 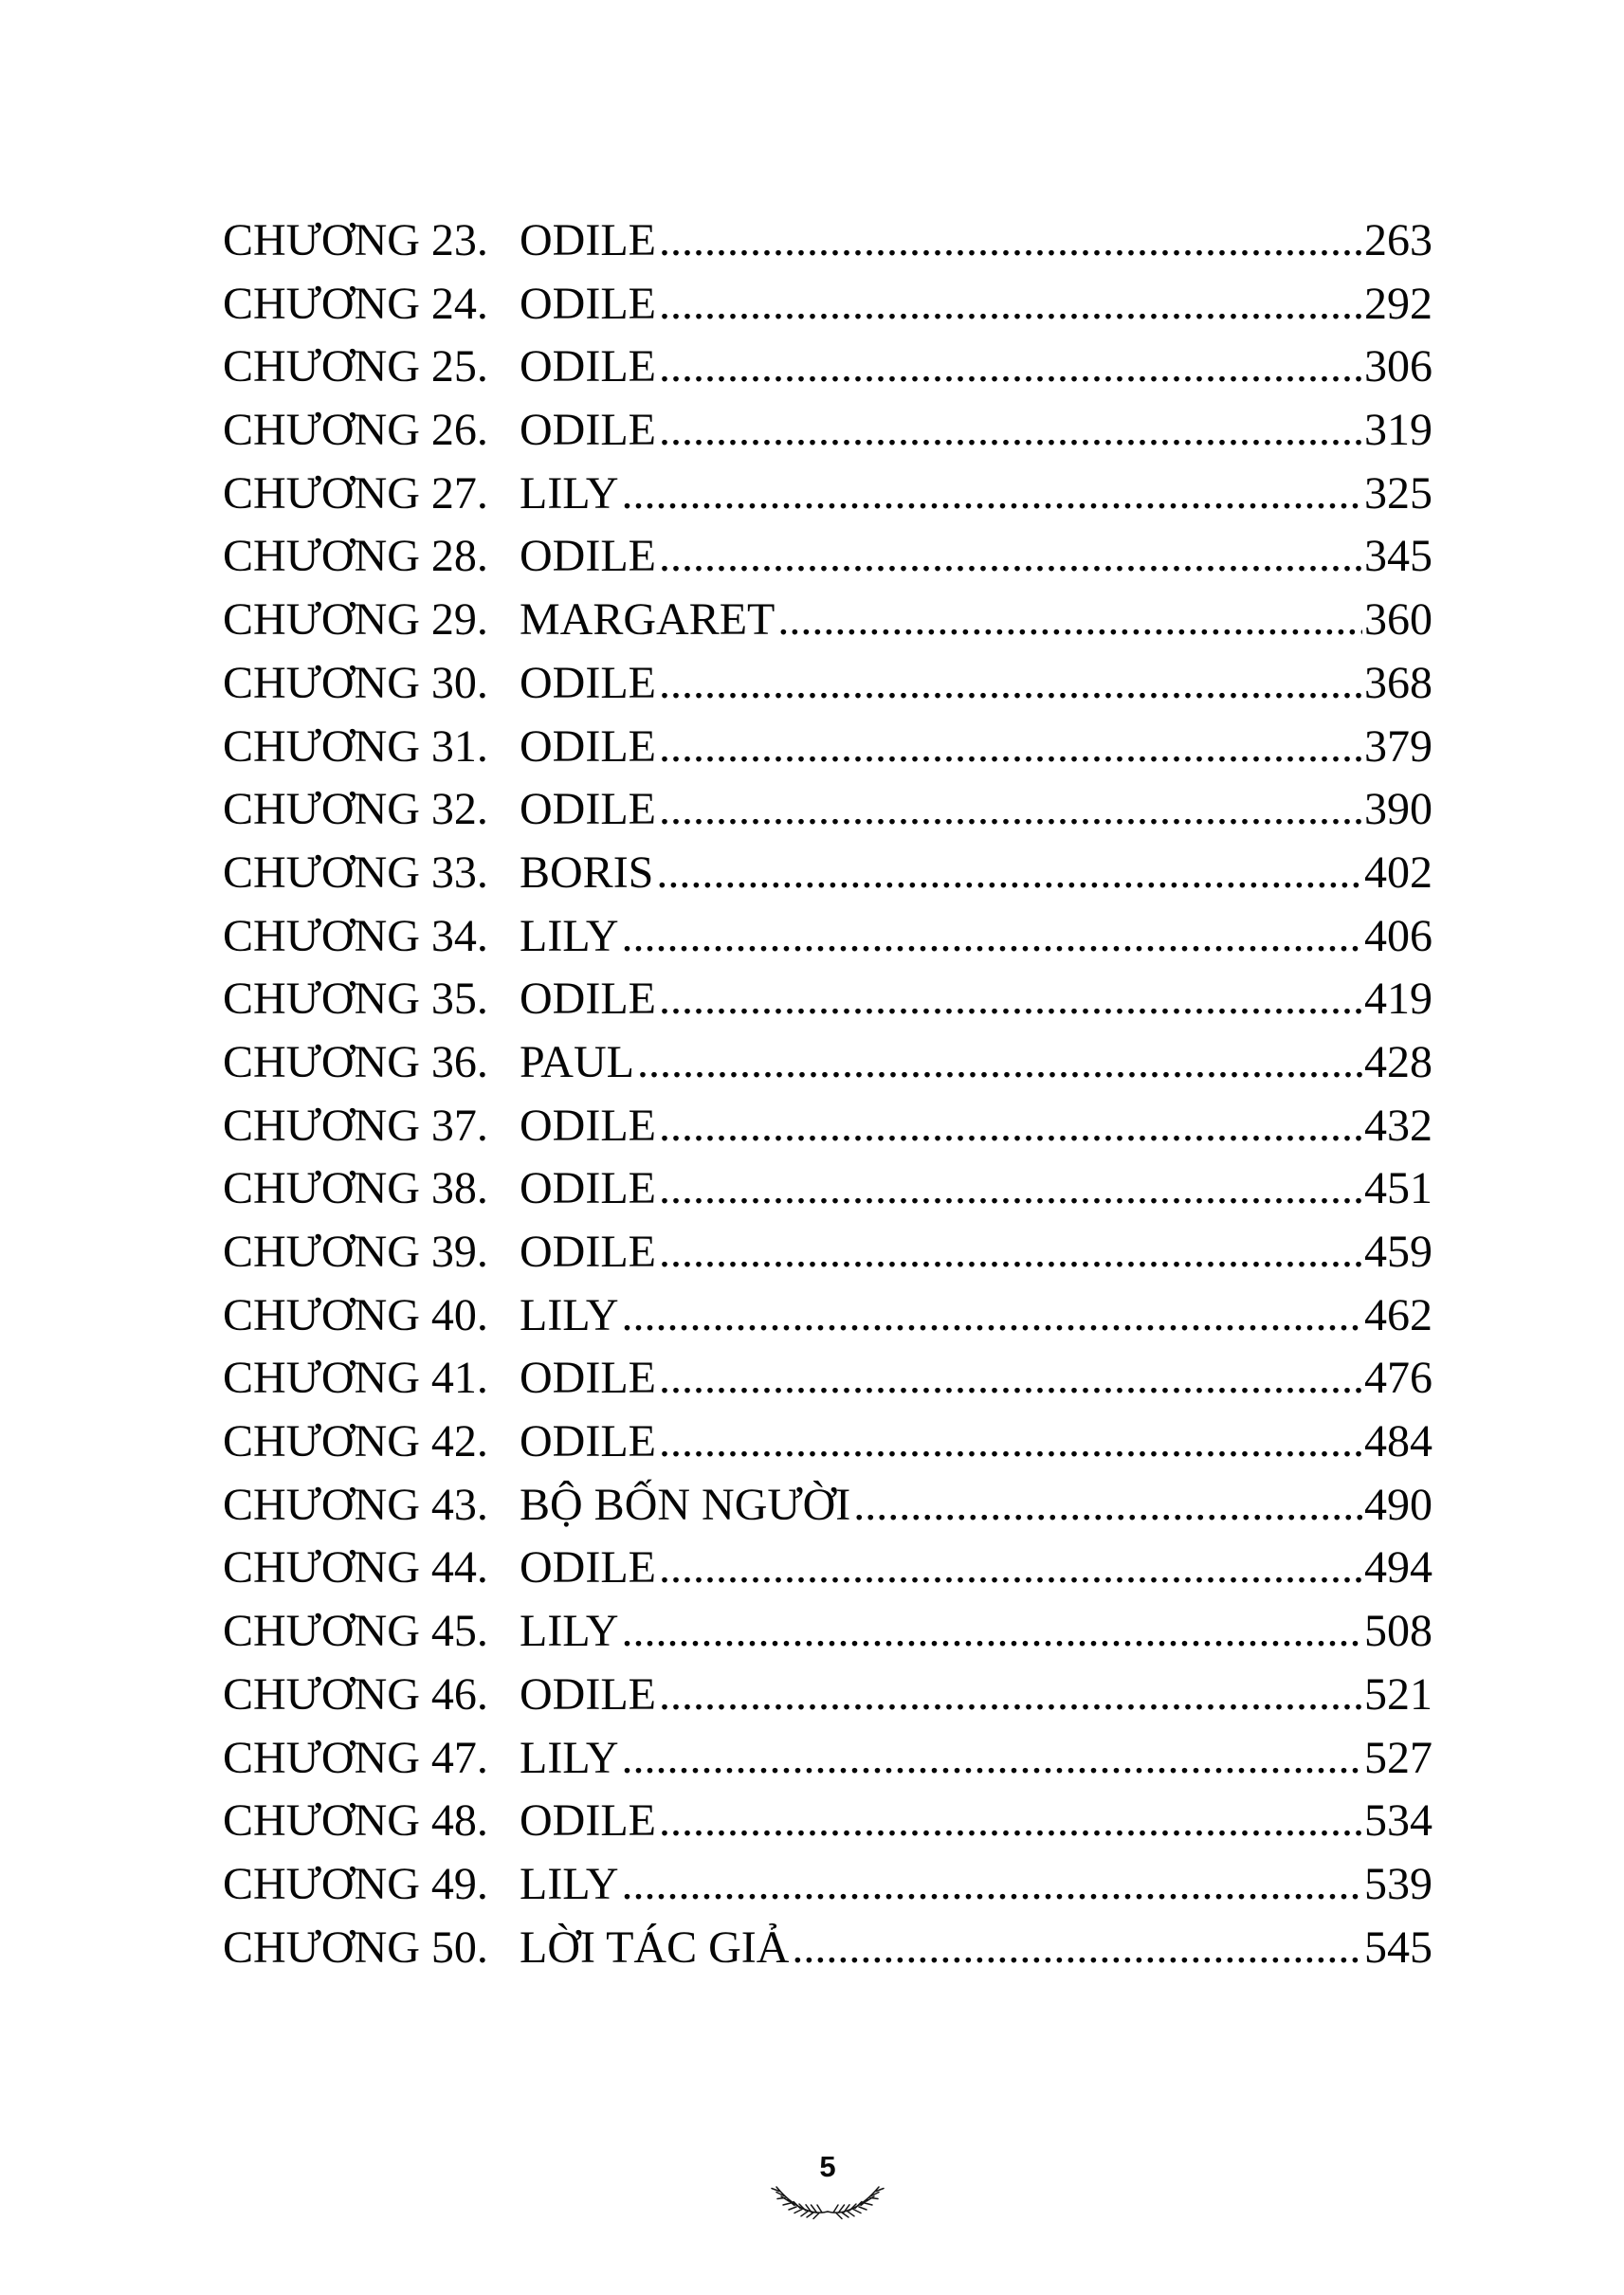 I want to click on page-number: 508, so click(x=1398, y=1631).